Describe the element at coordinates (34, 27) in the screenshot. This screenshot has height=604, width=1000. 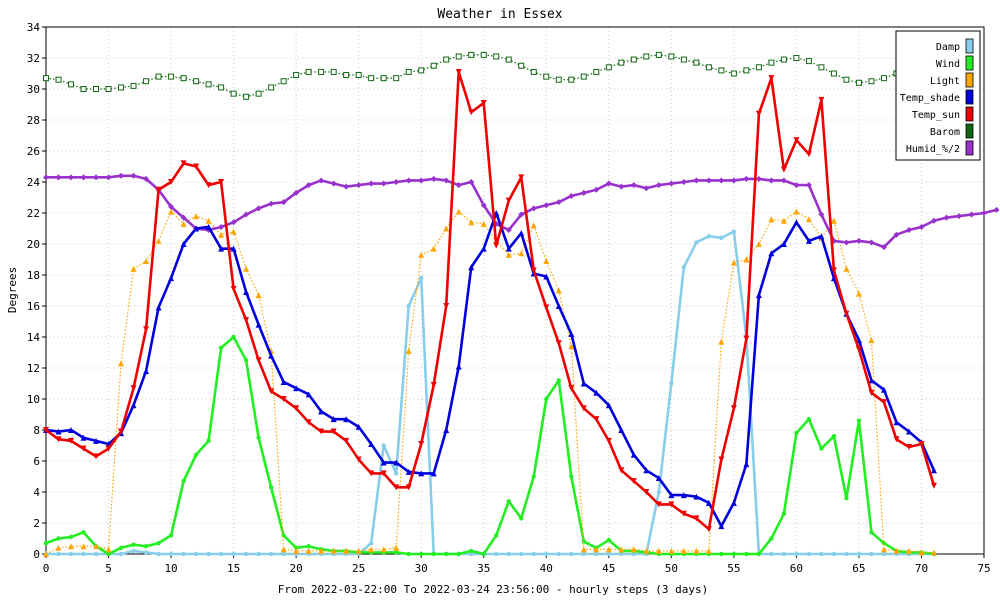
I see `y-tick-label: 34` at that location.